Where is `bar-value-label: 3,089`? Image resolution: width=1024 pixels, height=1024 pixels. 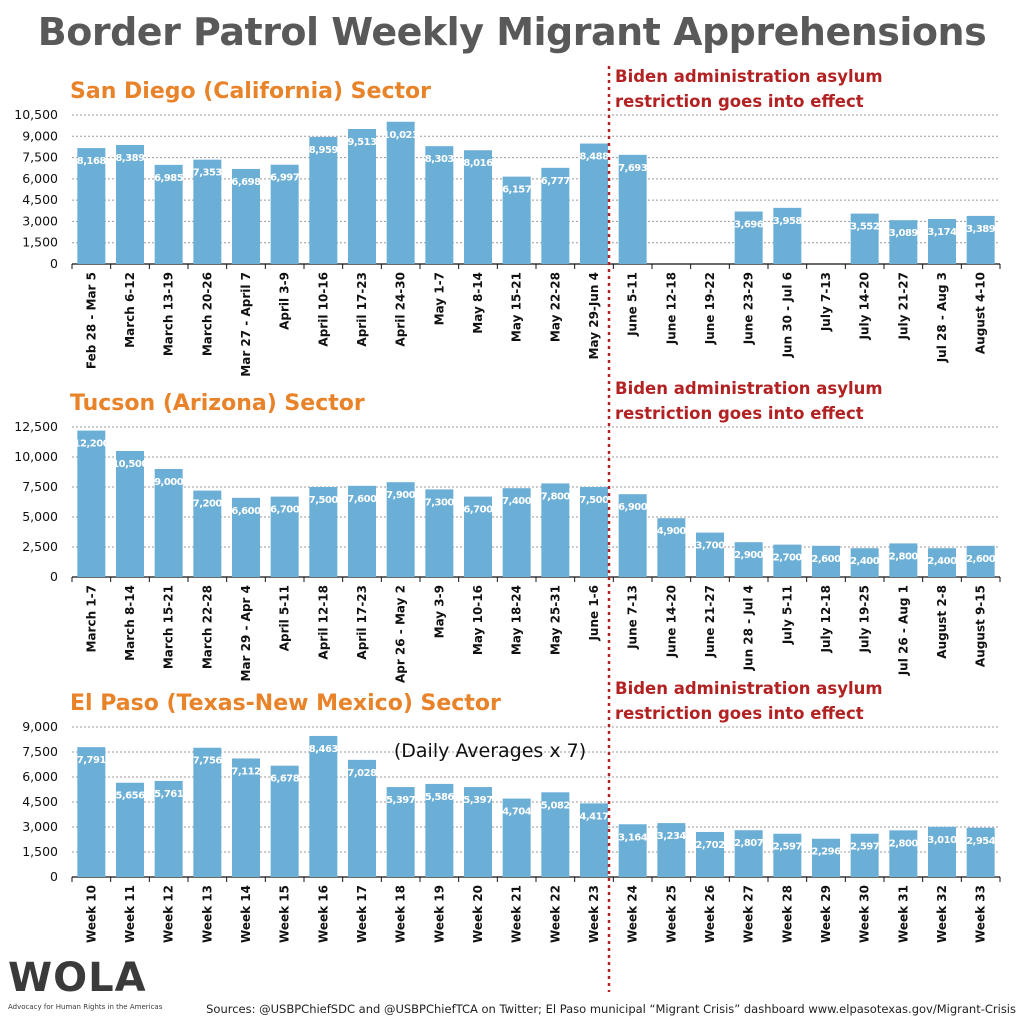 bar-value-label: 3,089 is located at coordinates (904, 233).